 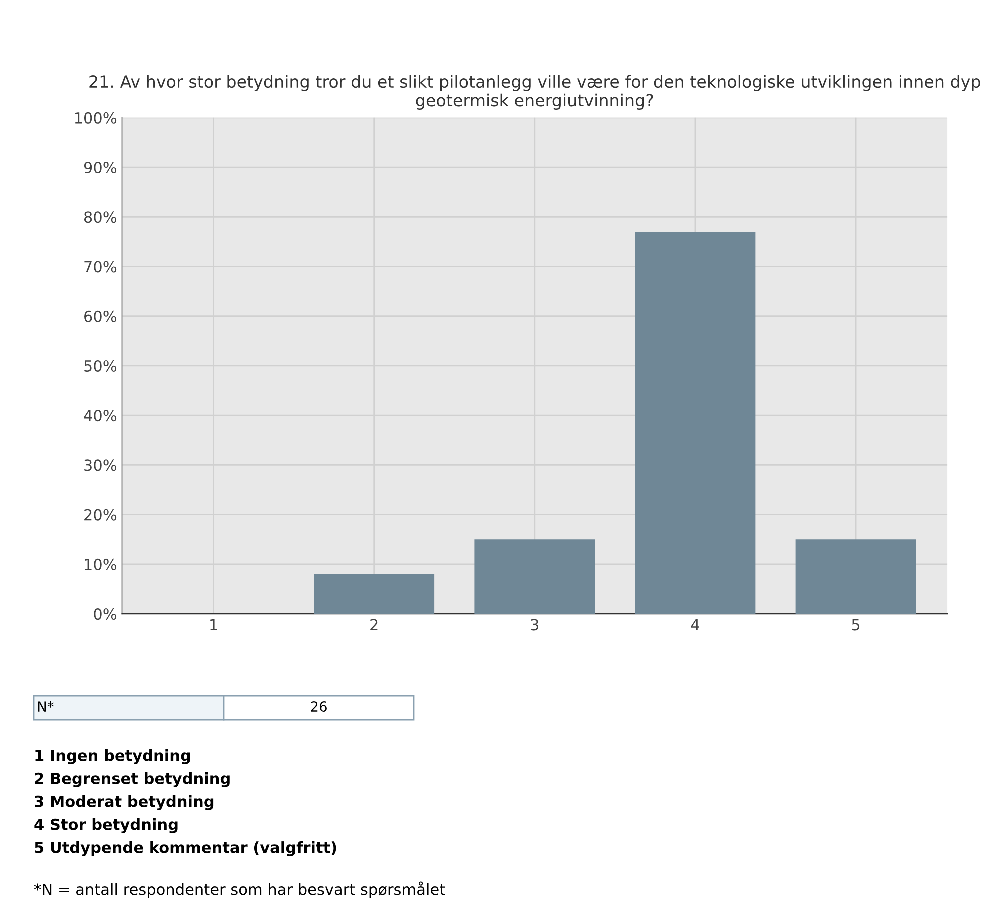 I want to click on y-tick-label: 0%, so click(x=105, y=614).